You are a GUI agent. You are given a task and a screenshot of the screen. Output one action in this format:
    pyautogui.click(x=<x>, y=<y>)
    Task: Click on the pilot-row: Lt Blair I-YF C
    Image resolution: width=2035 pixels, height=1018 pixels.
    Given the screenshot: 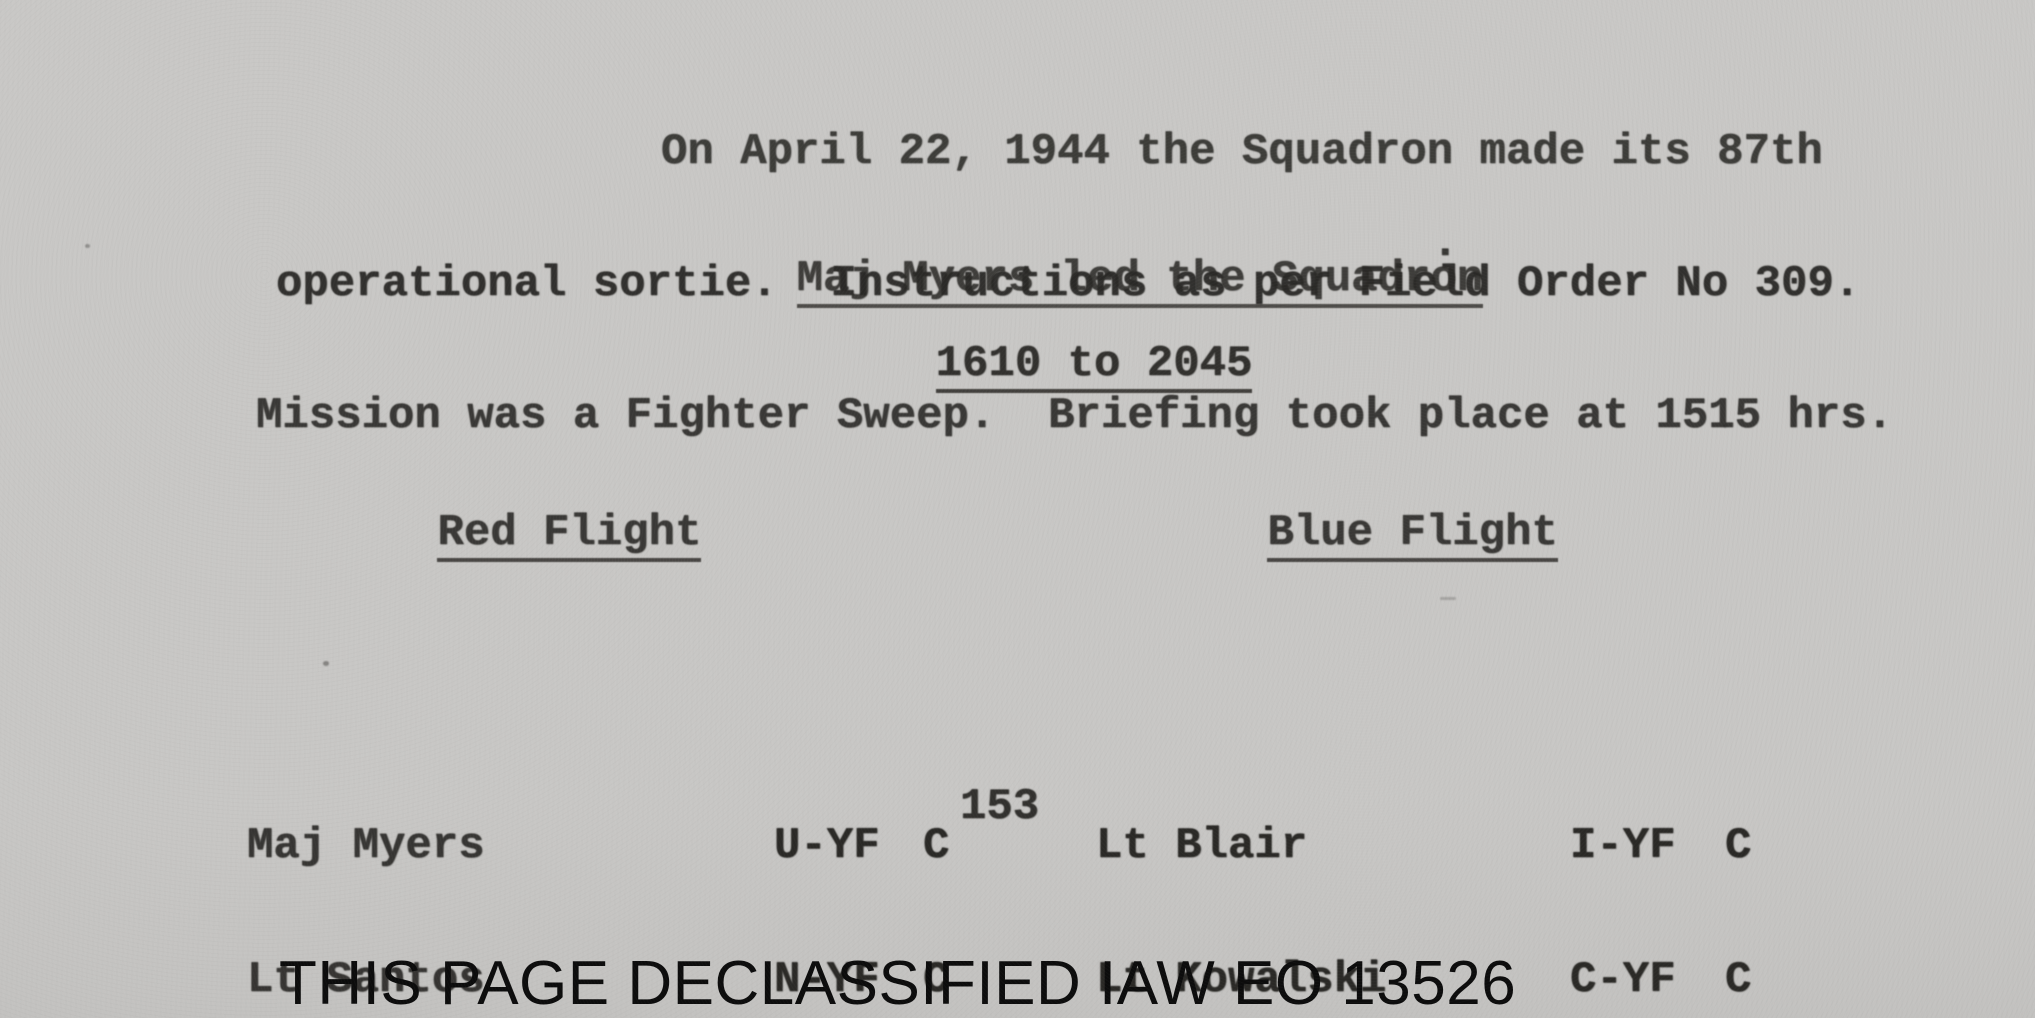 What is the action you would take?
    pyautogui.click(x=1423, y=846)
    